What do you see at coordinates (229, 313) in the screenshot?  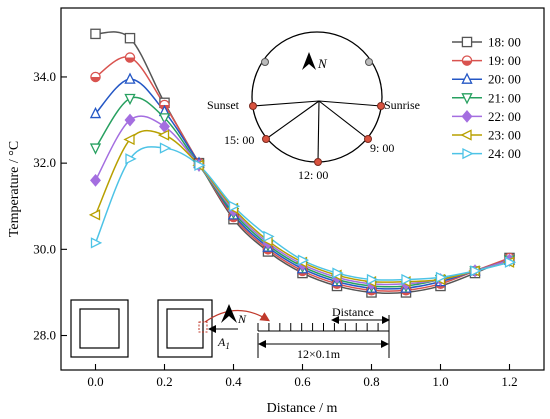 I see `north-arrow-plan-icon` at bounding box center [229, 313].